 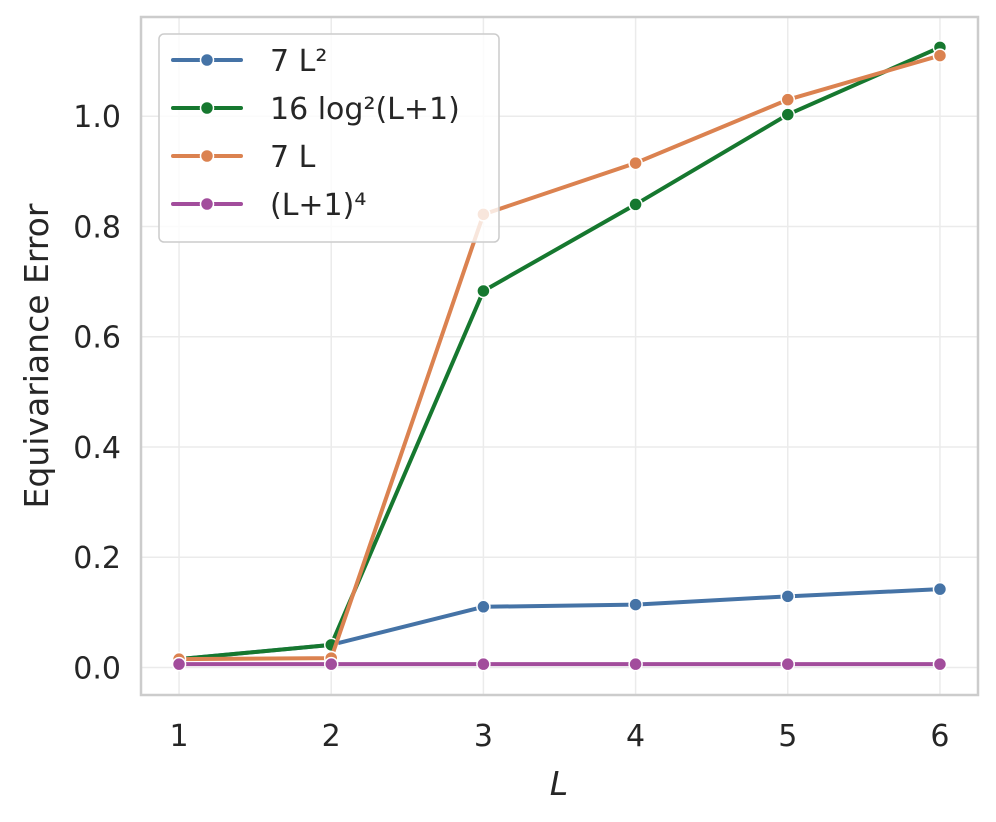 What do you see at coordinates (315, 133) in the screenshot?
I see `legend-items: 7 L² 16 log²(L+1) 7 L (L+1)⁴` at bounding box center [315, 133].